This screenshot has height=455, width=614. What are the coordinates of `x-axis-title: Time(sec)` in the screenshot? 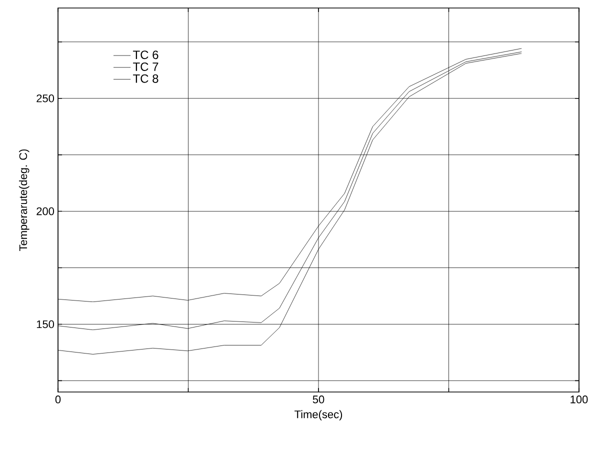 It's located at (318, 415).